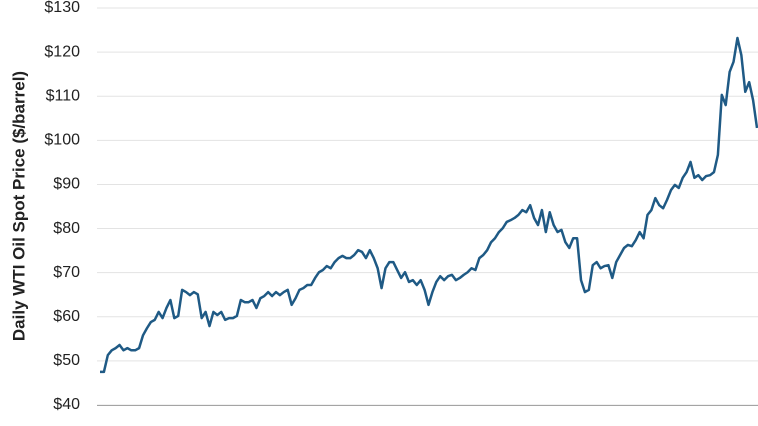  I want to click on y-tick-label: $70, so click(66, 272).